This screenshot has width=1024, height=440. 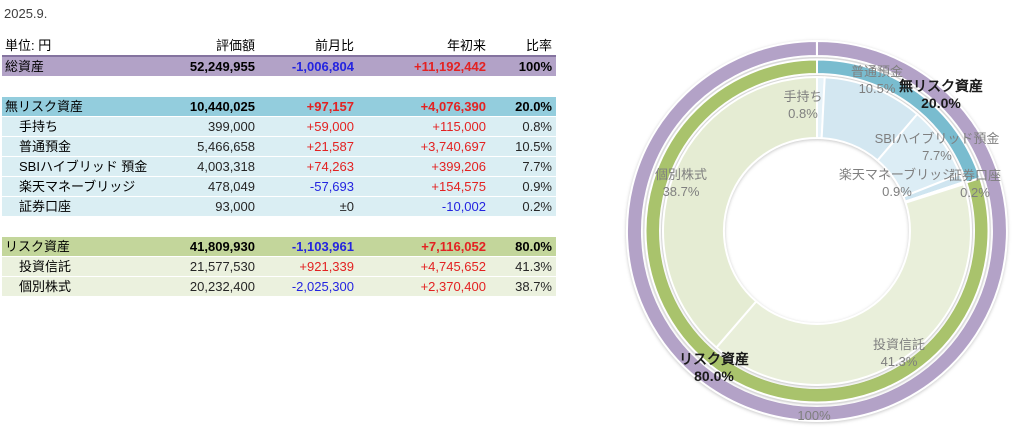 What do you see at coordinates (975, 184) in the screenshot?
I see `donut-label-5: 証券口座 0.2%` at bounding box center [975, 184].